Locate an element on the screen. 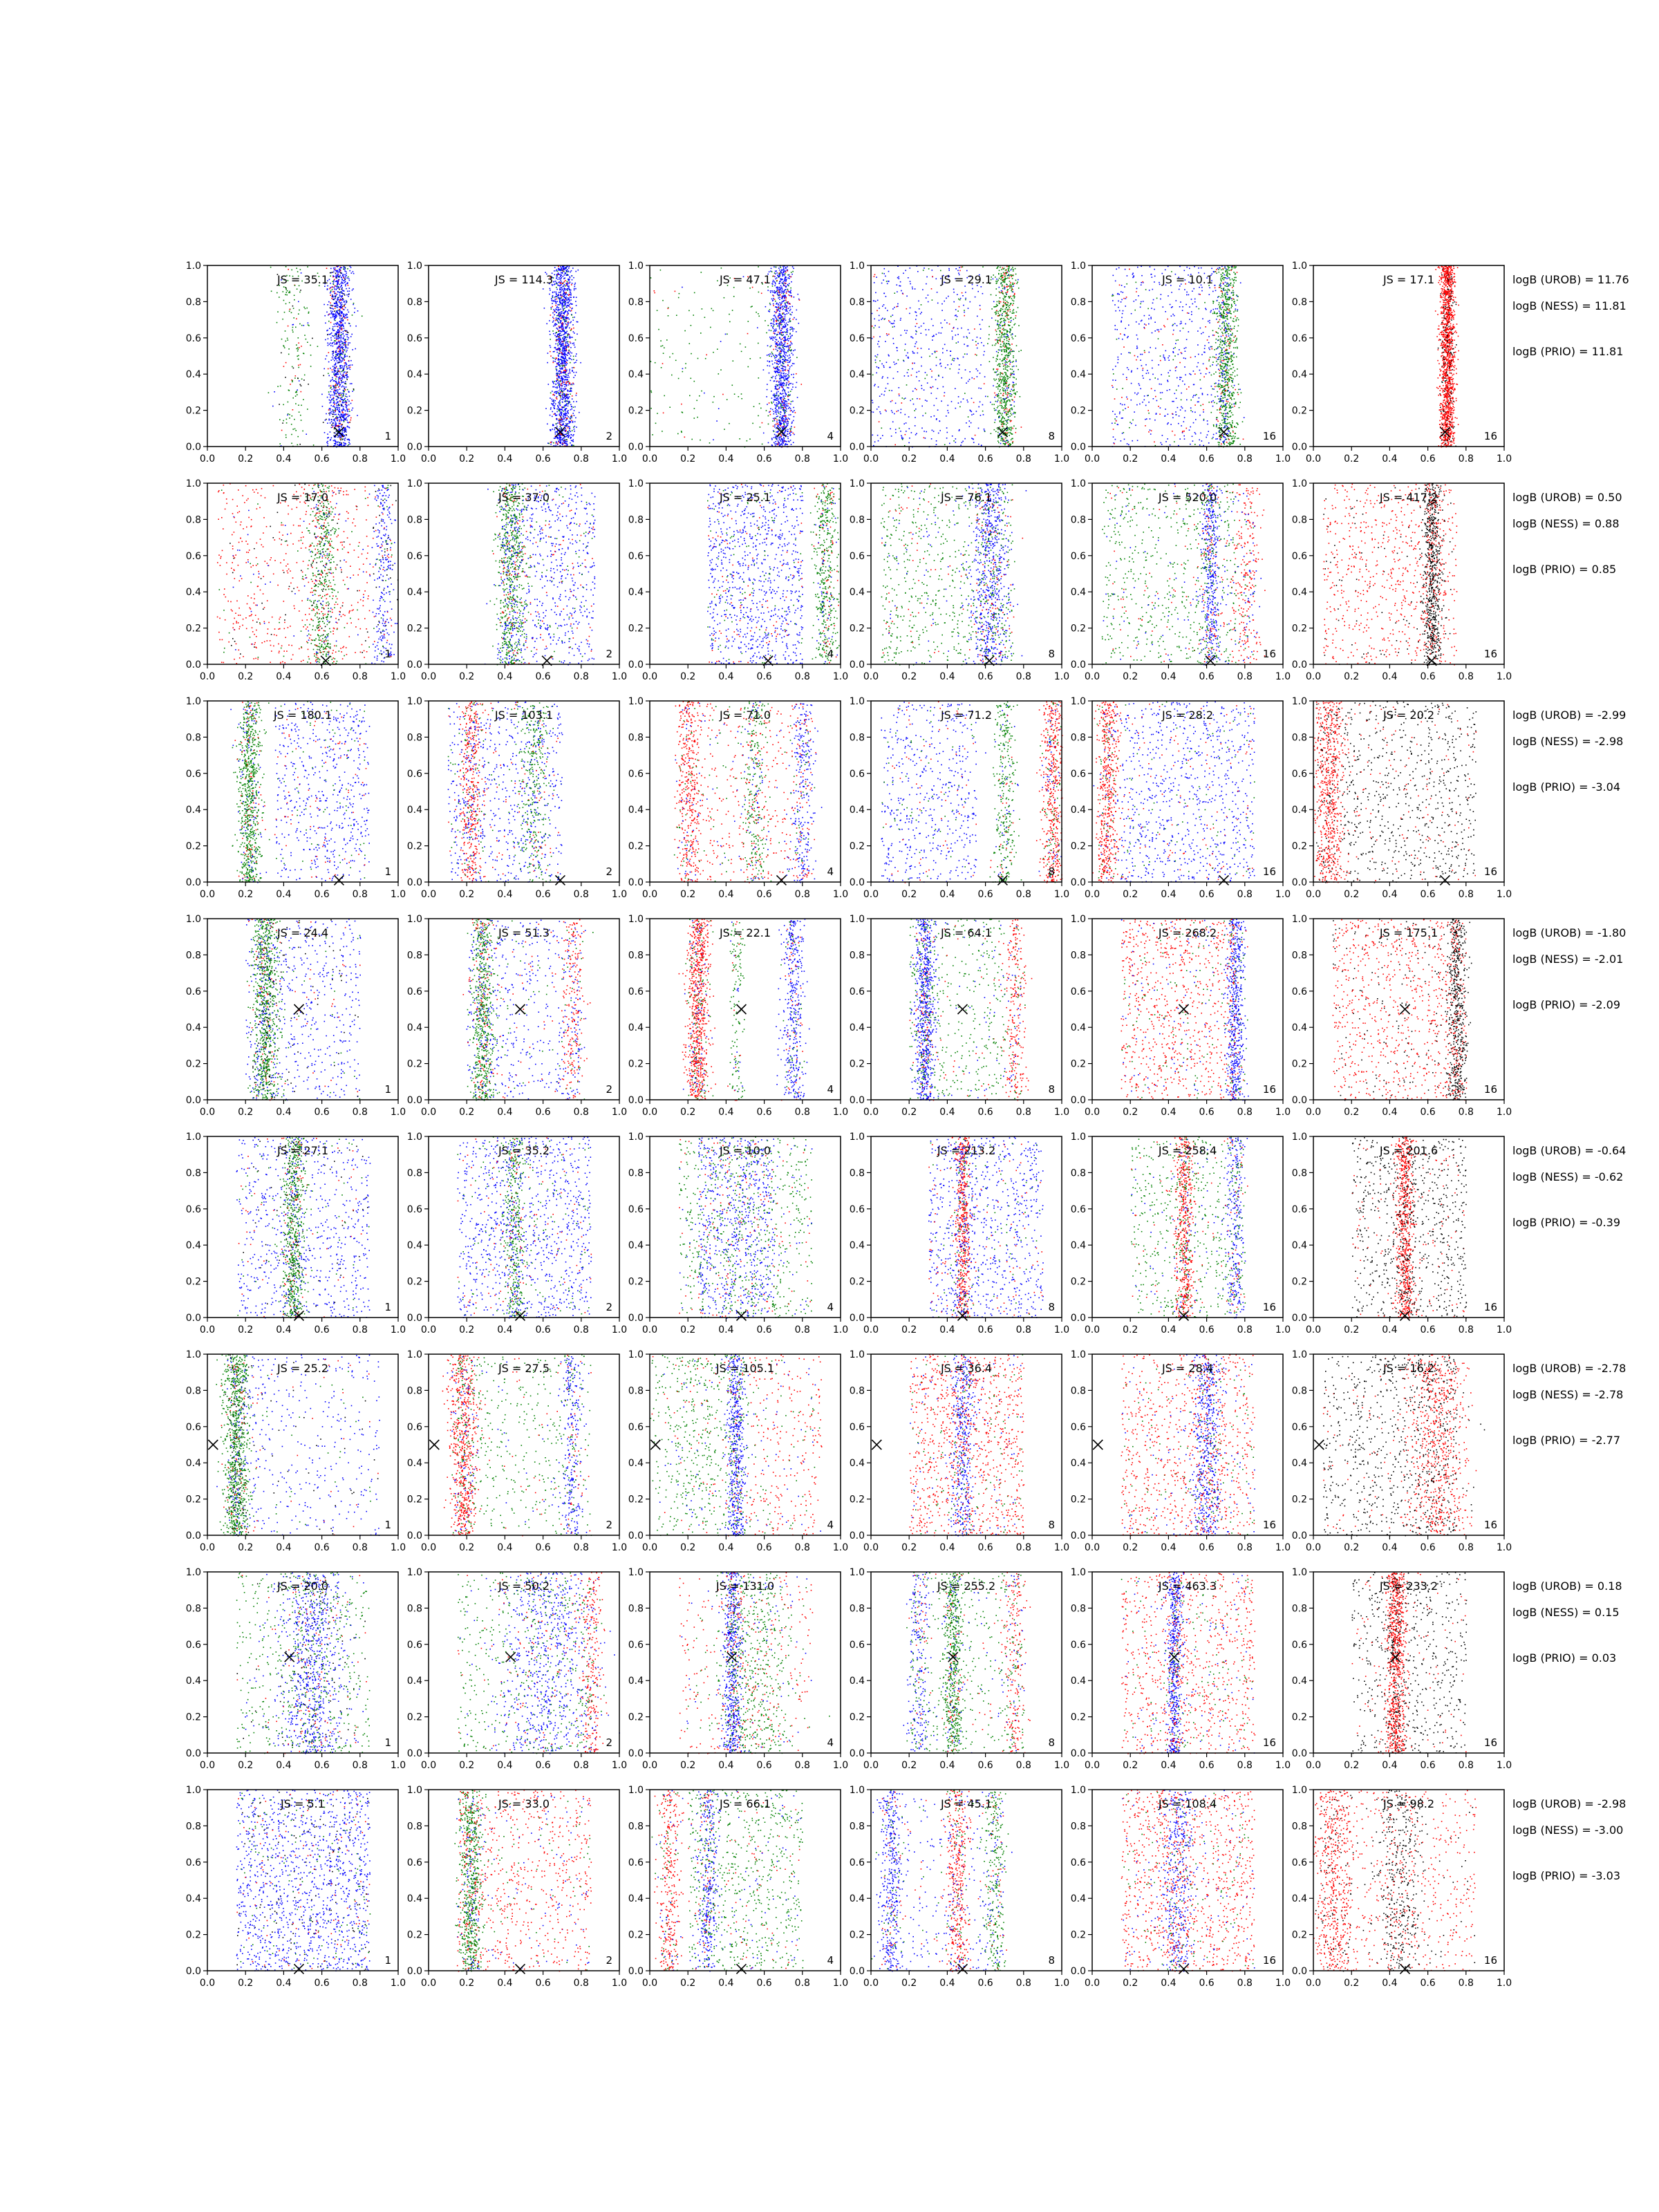 The width and height of the screenshot is (1659, 2212). x-tick-label: 0.0 is located at coordinates (428, 459).